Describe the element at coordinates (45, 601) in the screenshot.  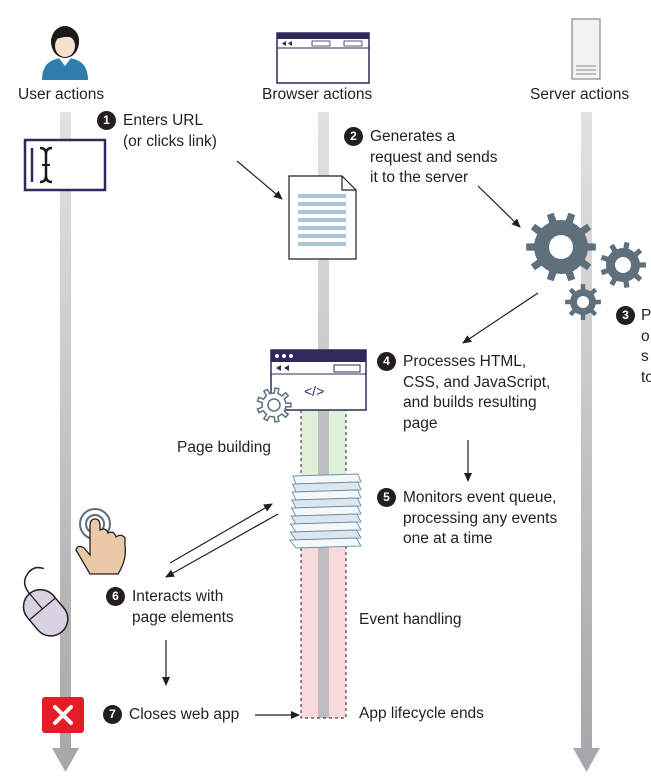
I see `mouse-icon` at that location.